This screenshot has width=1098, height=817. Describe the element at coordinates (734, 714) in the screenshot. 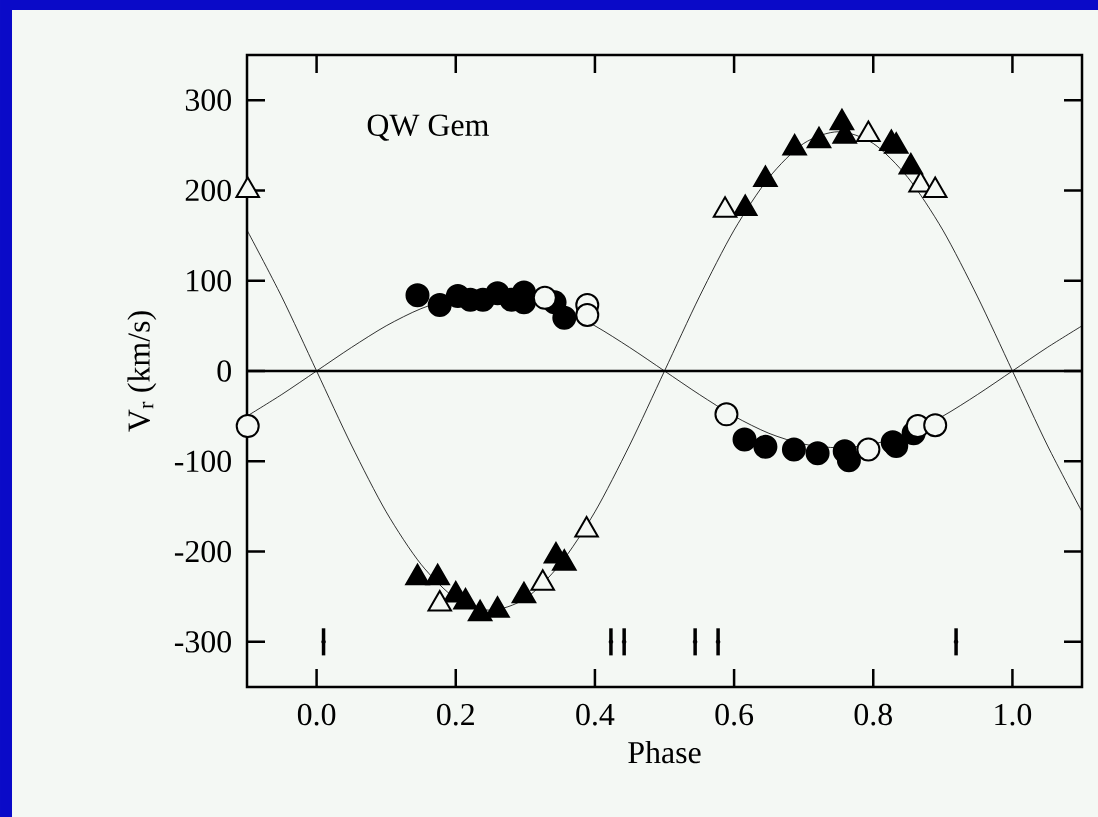

I see `x-tick-label: 0.6` at that location.